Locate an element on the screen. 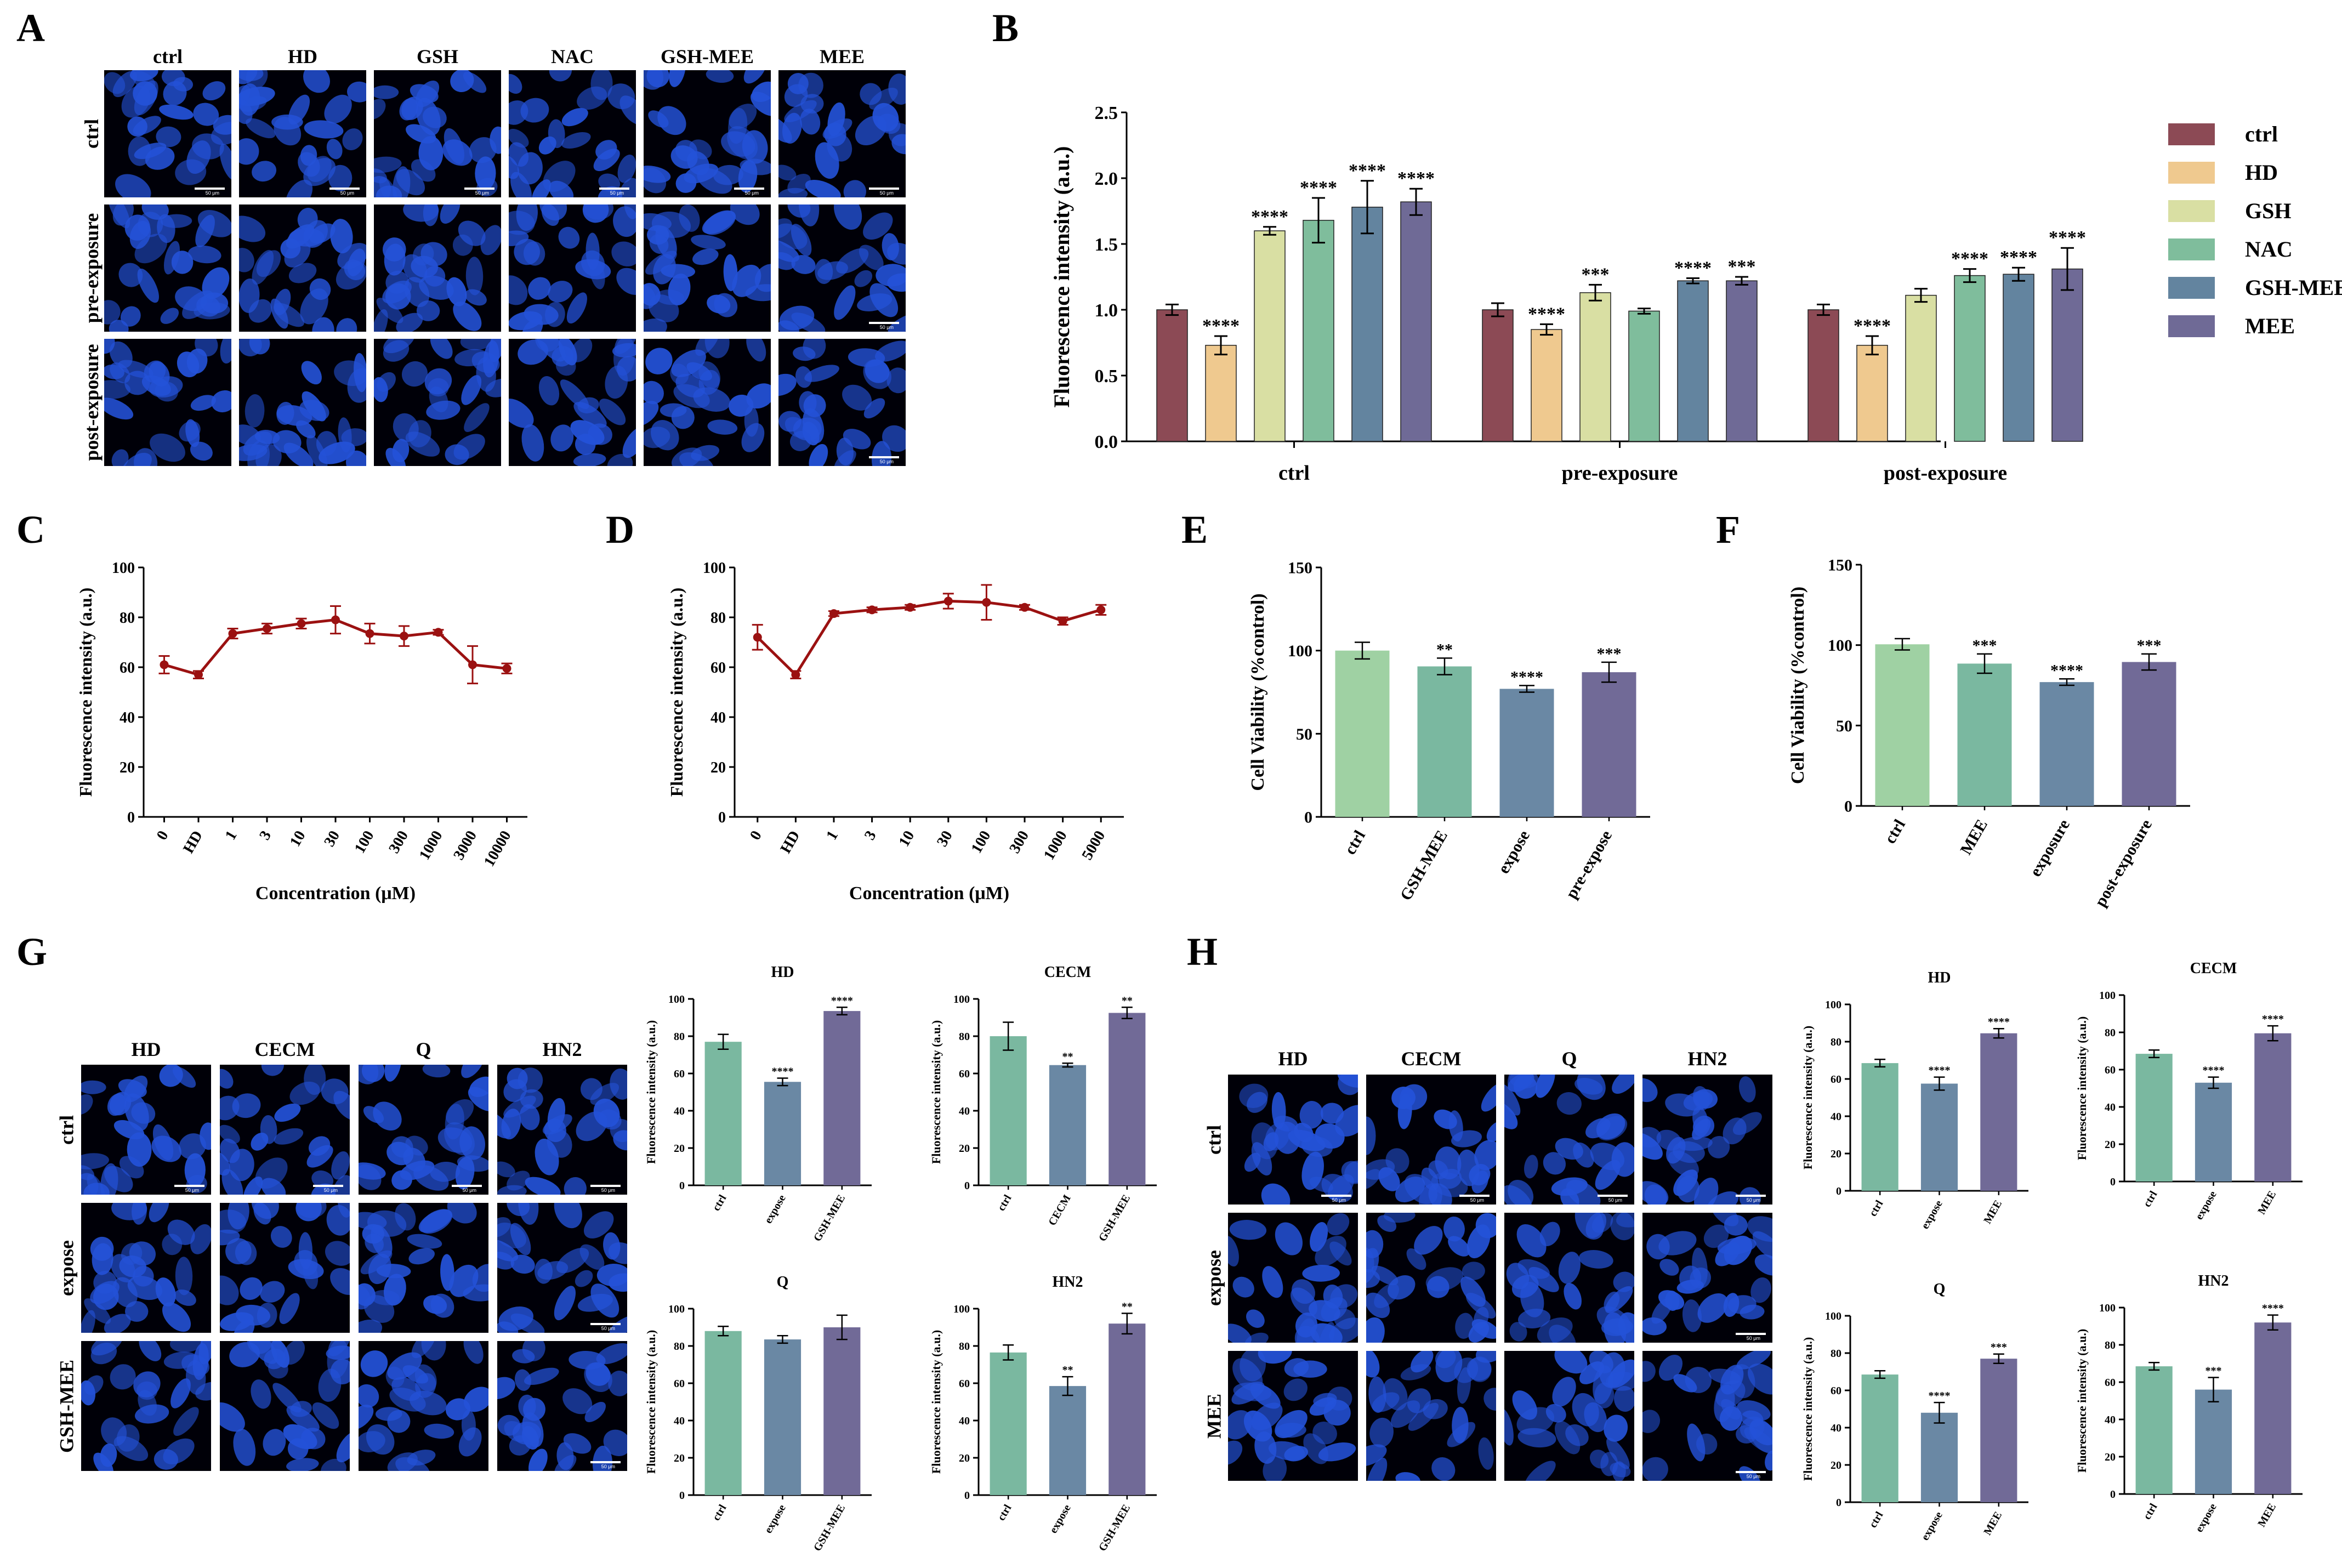  bar is located at coordinates (783, 1417).